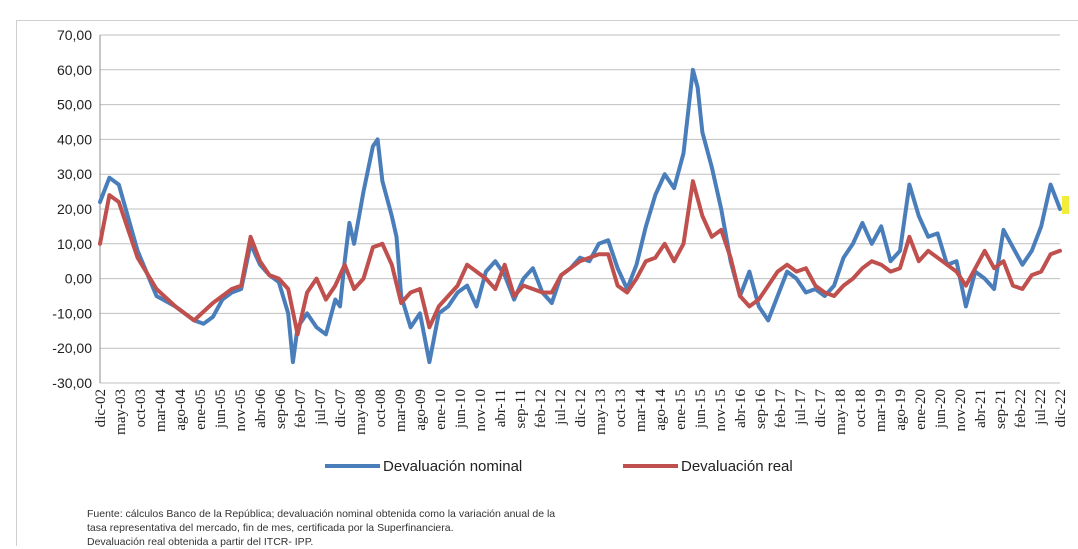  I want to click on x-tick-label: abr-21, so click(981, 408).